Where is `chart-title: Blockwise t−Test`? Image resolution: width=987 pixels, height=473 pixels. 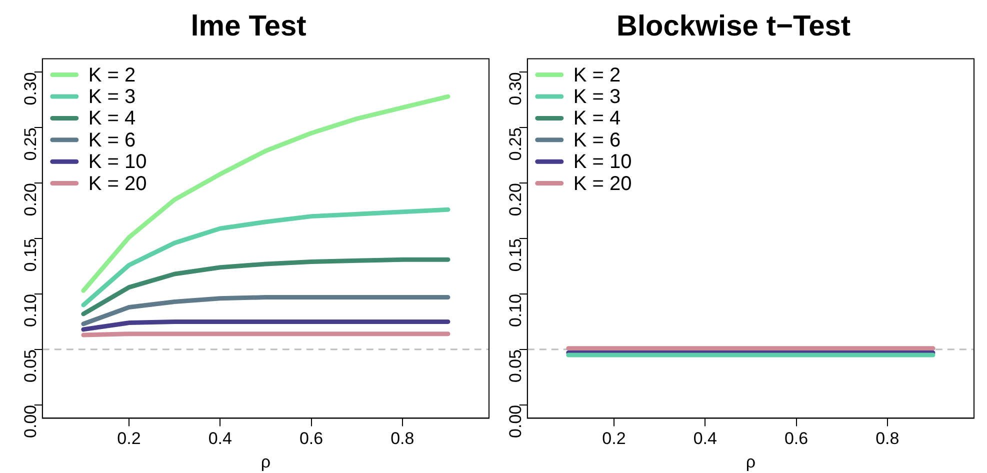 chart-title: Blockwise t−Test is located at coordinates (733, 26).